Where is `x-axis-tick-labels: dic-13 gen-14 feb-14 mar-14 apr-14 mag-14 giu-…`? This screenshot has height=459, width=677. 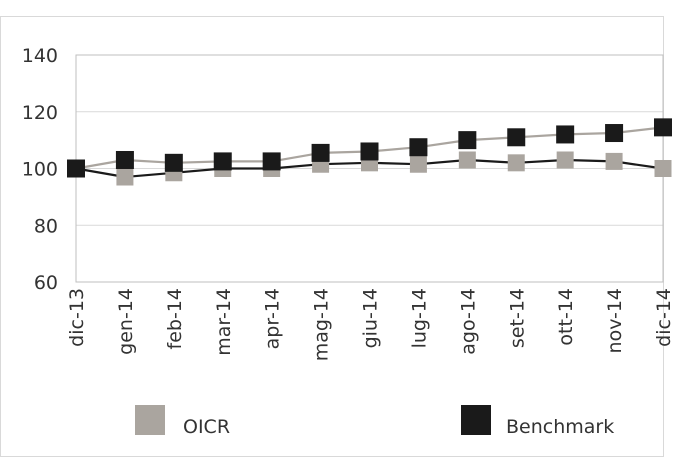
x-axis-tick-labels: dic-13 gen-14 feb-14 mar-14 apr-14 mag-14 giu-… is located at coordinates (370, 324).